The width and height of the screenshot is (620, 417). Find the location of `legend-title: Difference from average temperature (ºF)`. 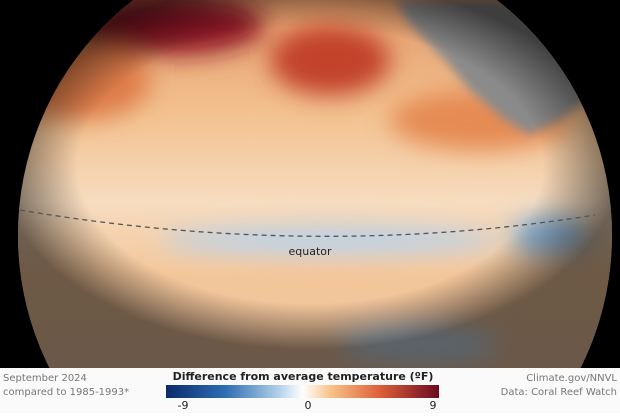

legend-title: Difference from average temperature (ºF) is located at coordinates (303, 376).